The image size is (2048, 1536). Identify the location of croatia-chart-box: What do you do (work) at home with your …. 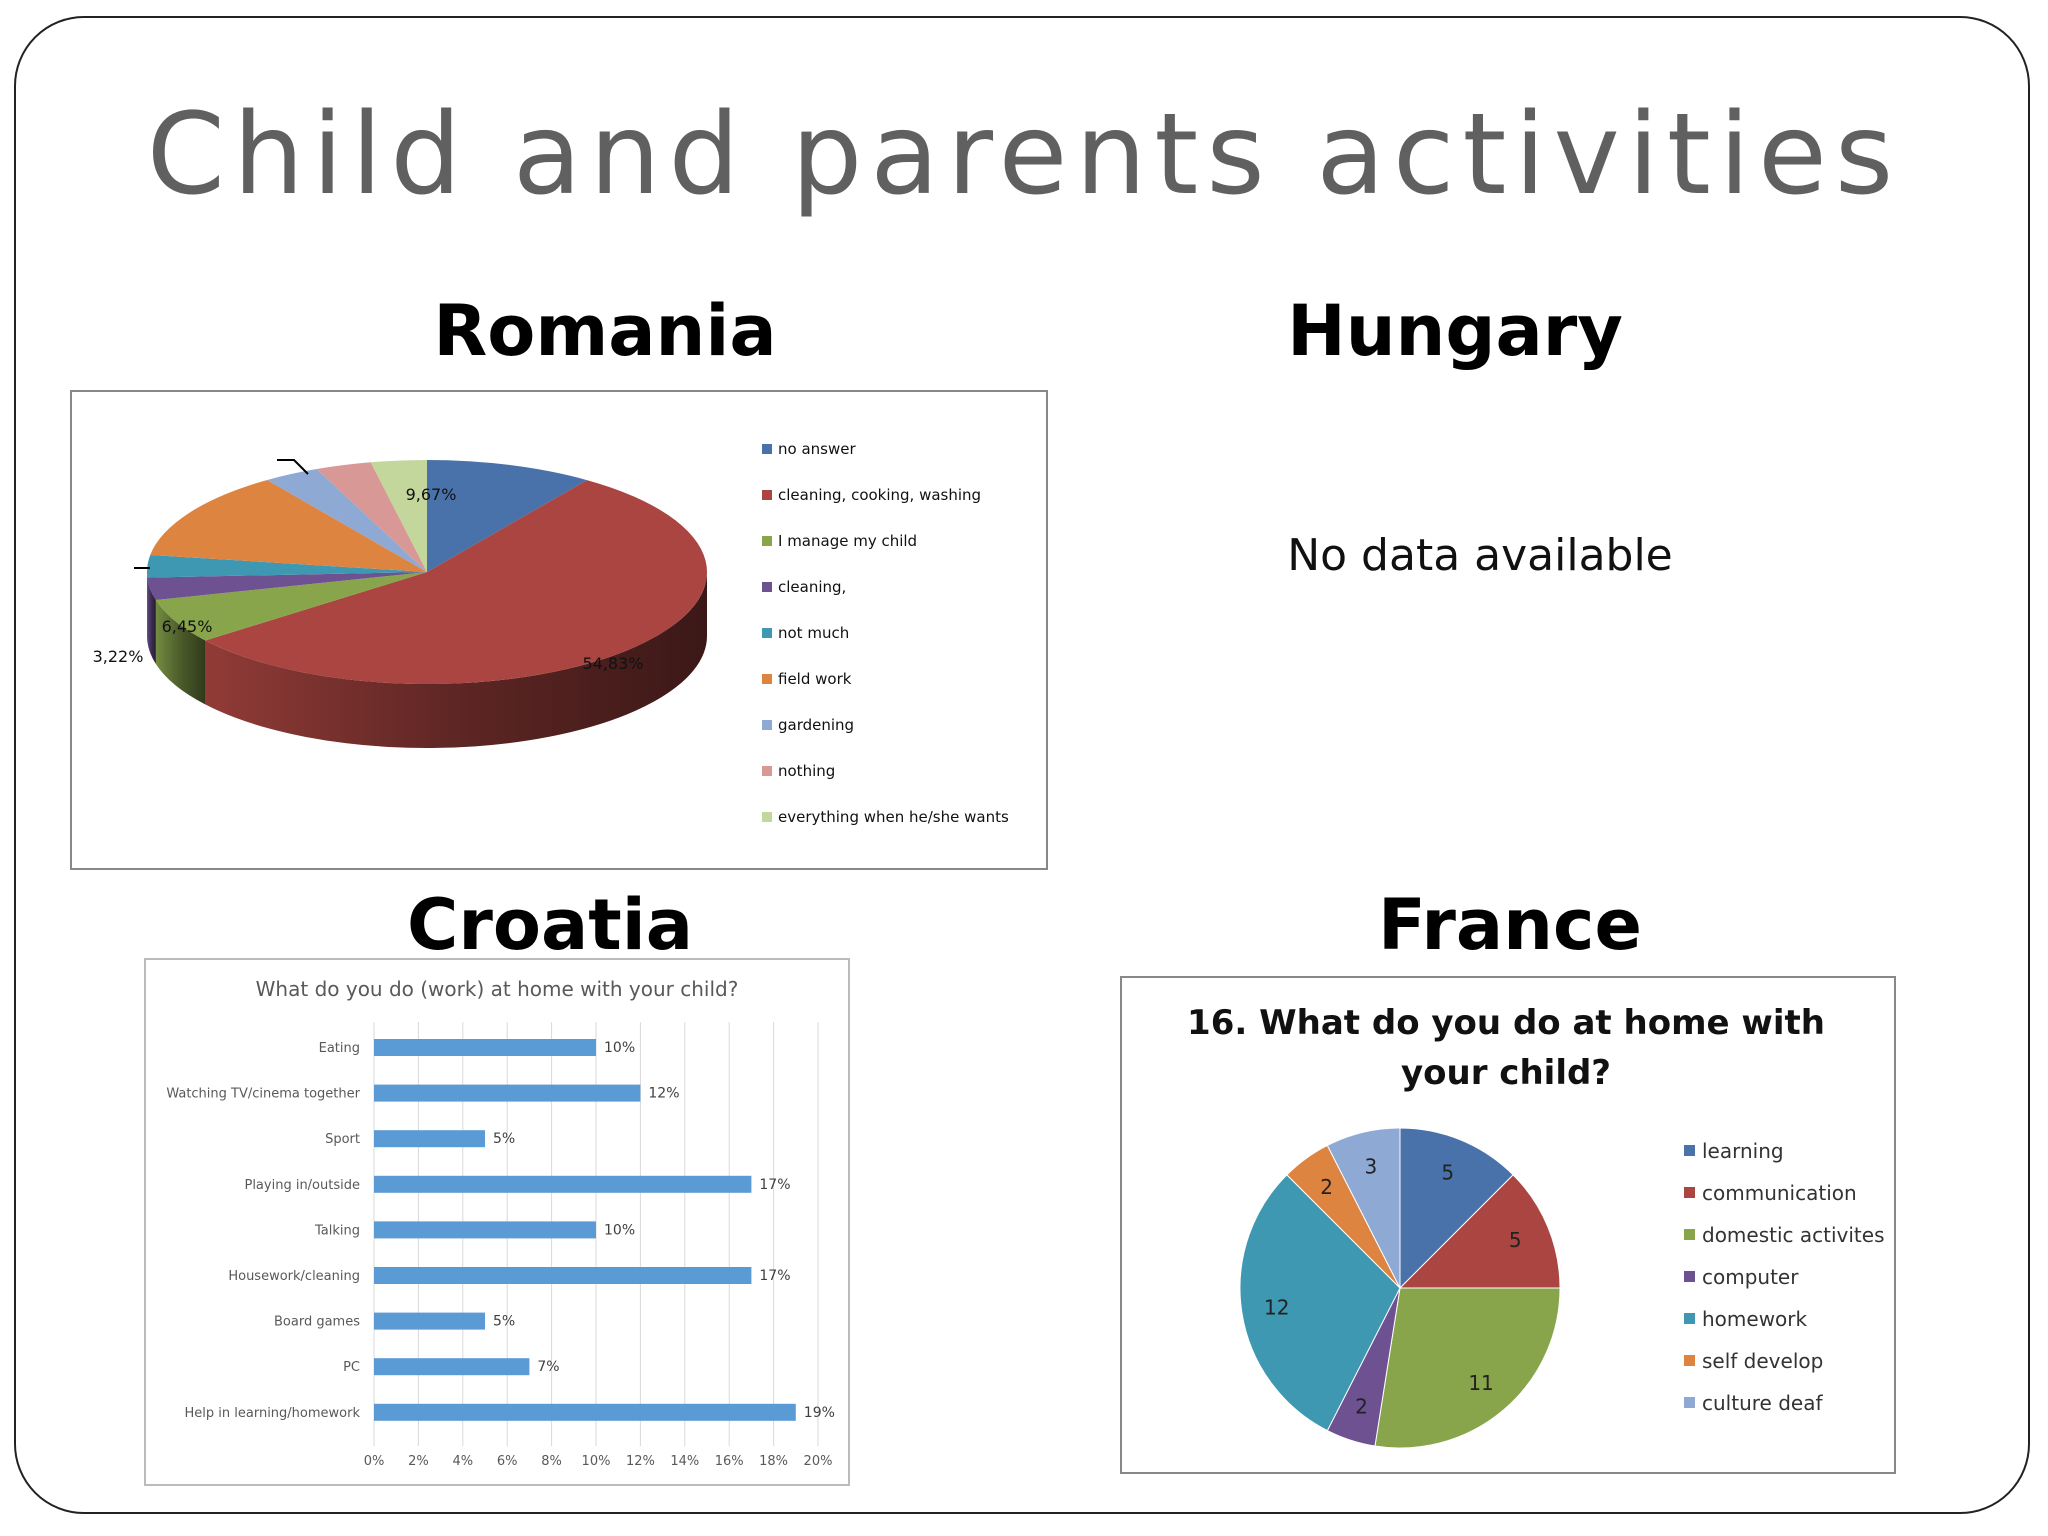
(497, 1222).